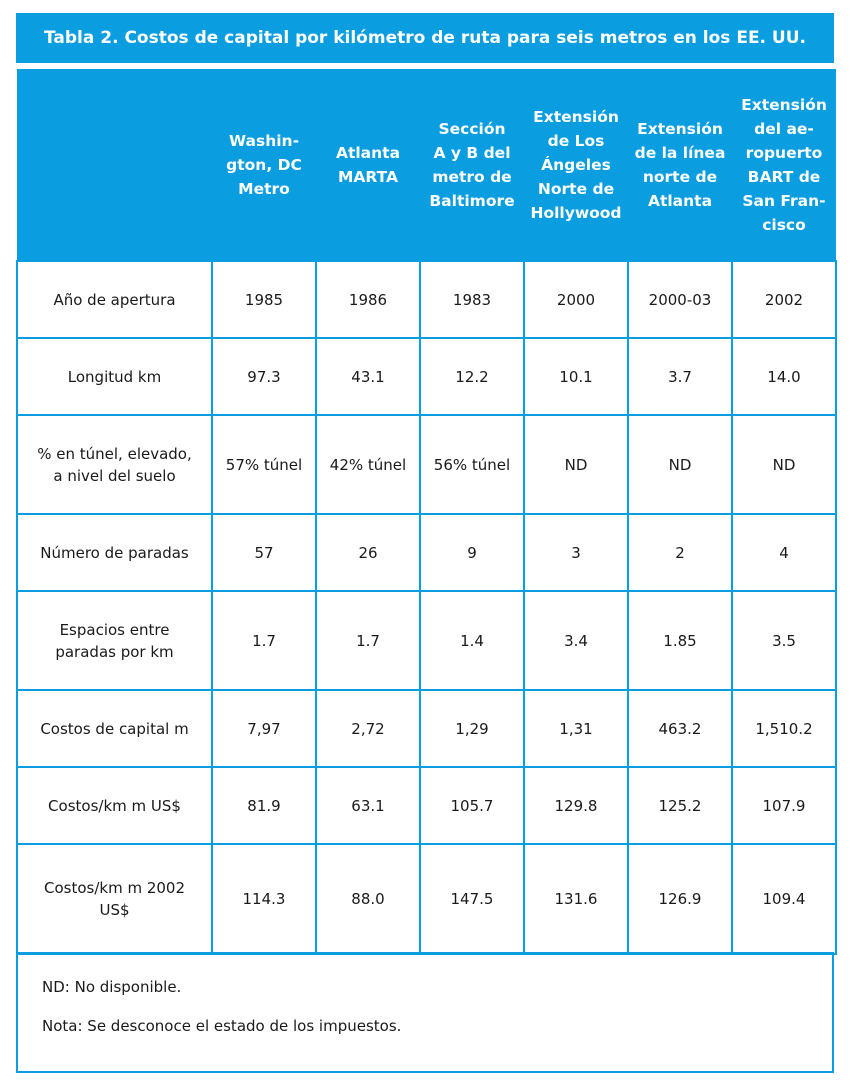  What do you see at coordinates (114, 552) in the screenshot?
I see `row-label: Número de paradas` at bounding box center [114, 552].